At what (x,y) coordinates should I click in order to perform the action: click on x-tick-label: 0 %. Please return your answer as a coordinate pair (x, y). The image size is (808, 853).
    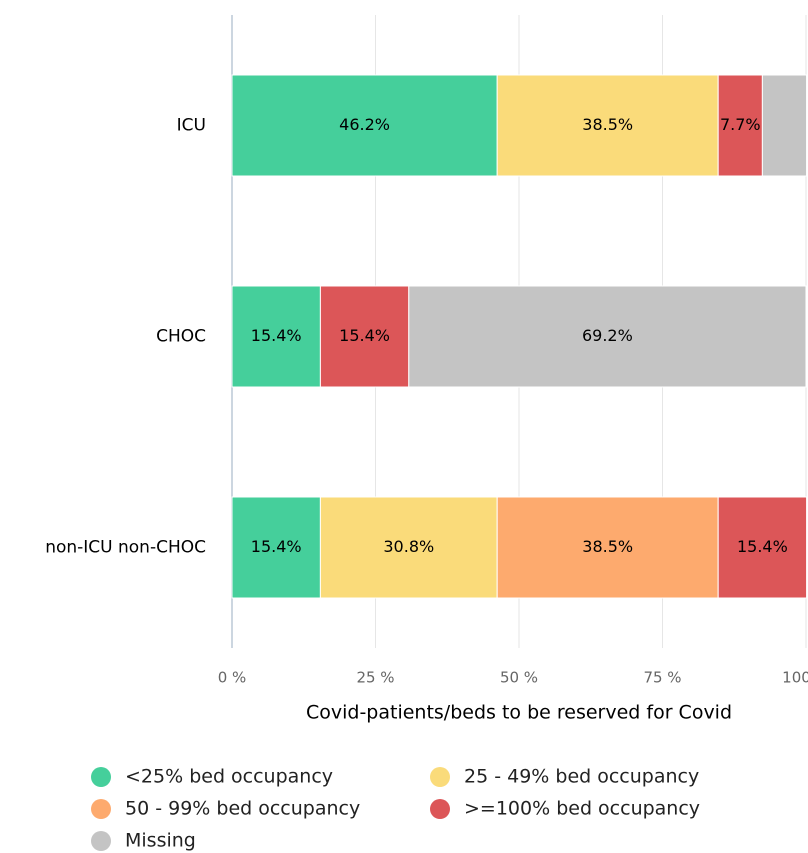
    Looking at the image, I should click on (232, 678).